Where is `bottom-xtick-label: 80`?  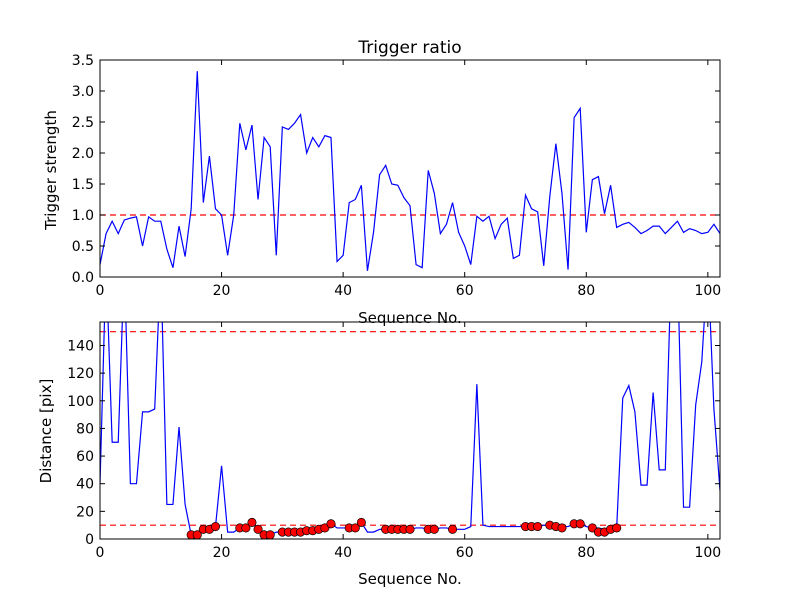
bottom-xtick-label: 80 is located at coordinates (586, 553).